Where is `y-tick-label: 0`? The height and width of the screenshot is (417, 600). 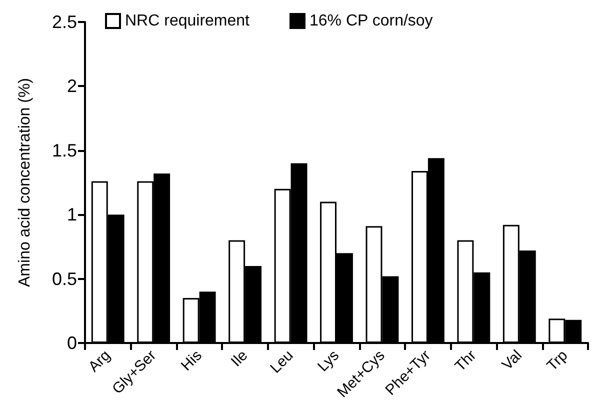 y-tick-label: 0 is located at coordinates (71, 343).